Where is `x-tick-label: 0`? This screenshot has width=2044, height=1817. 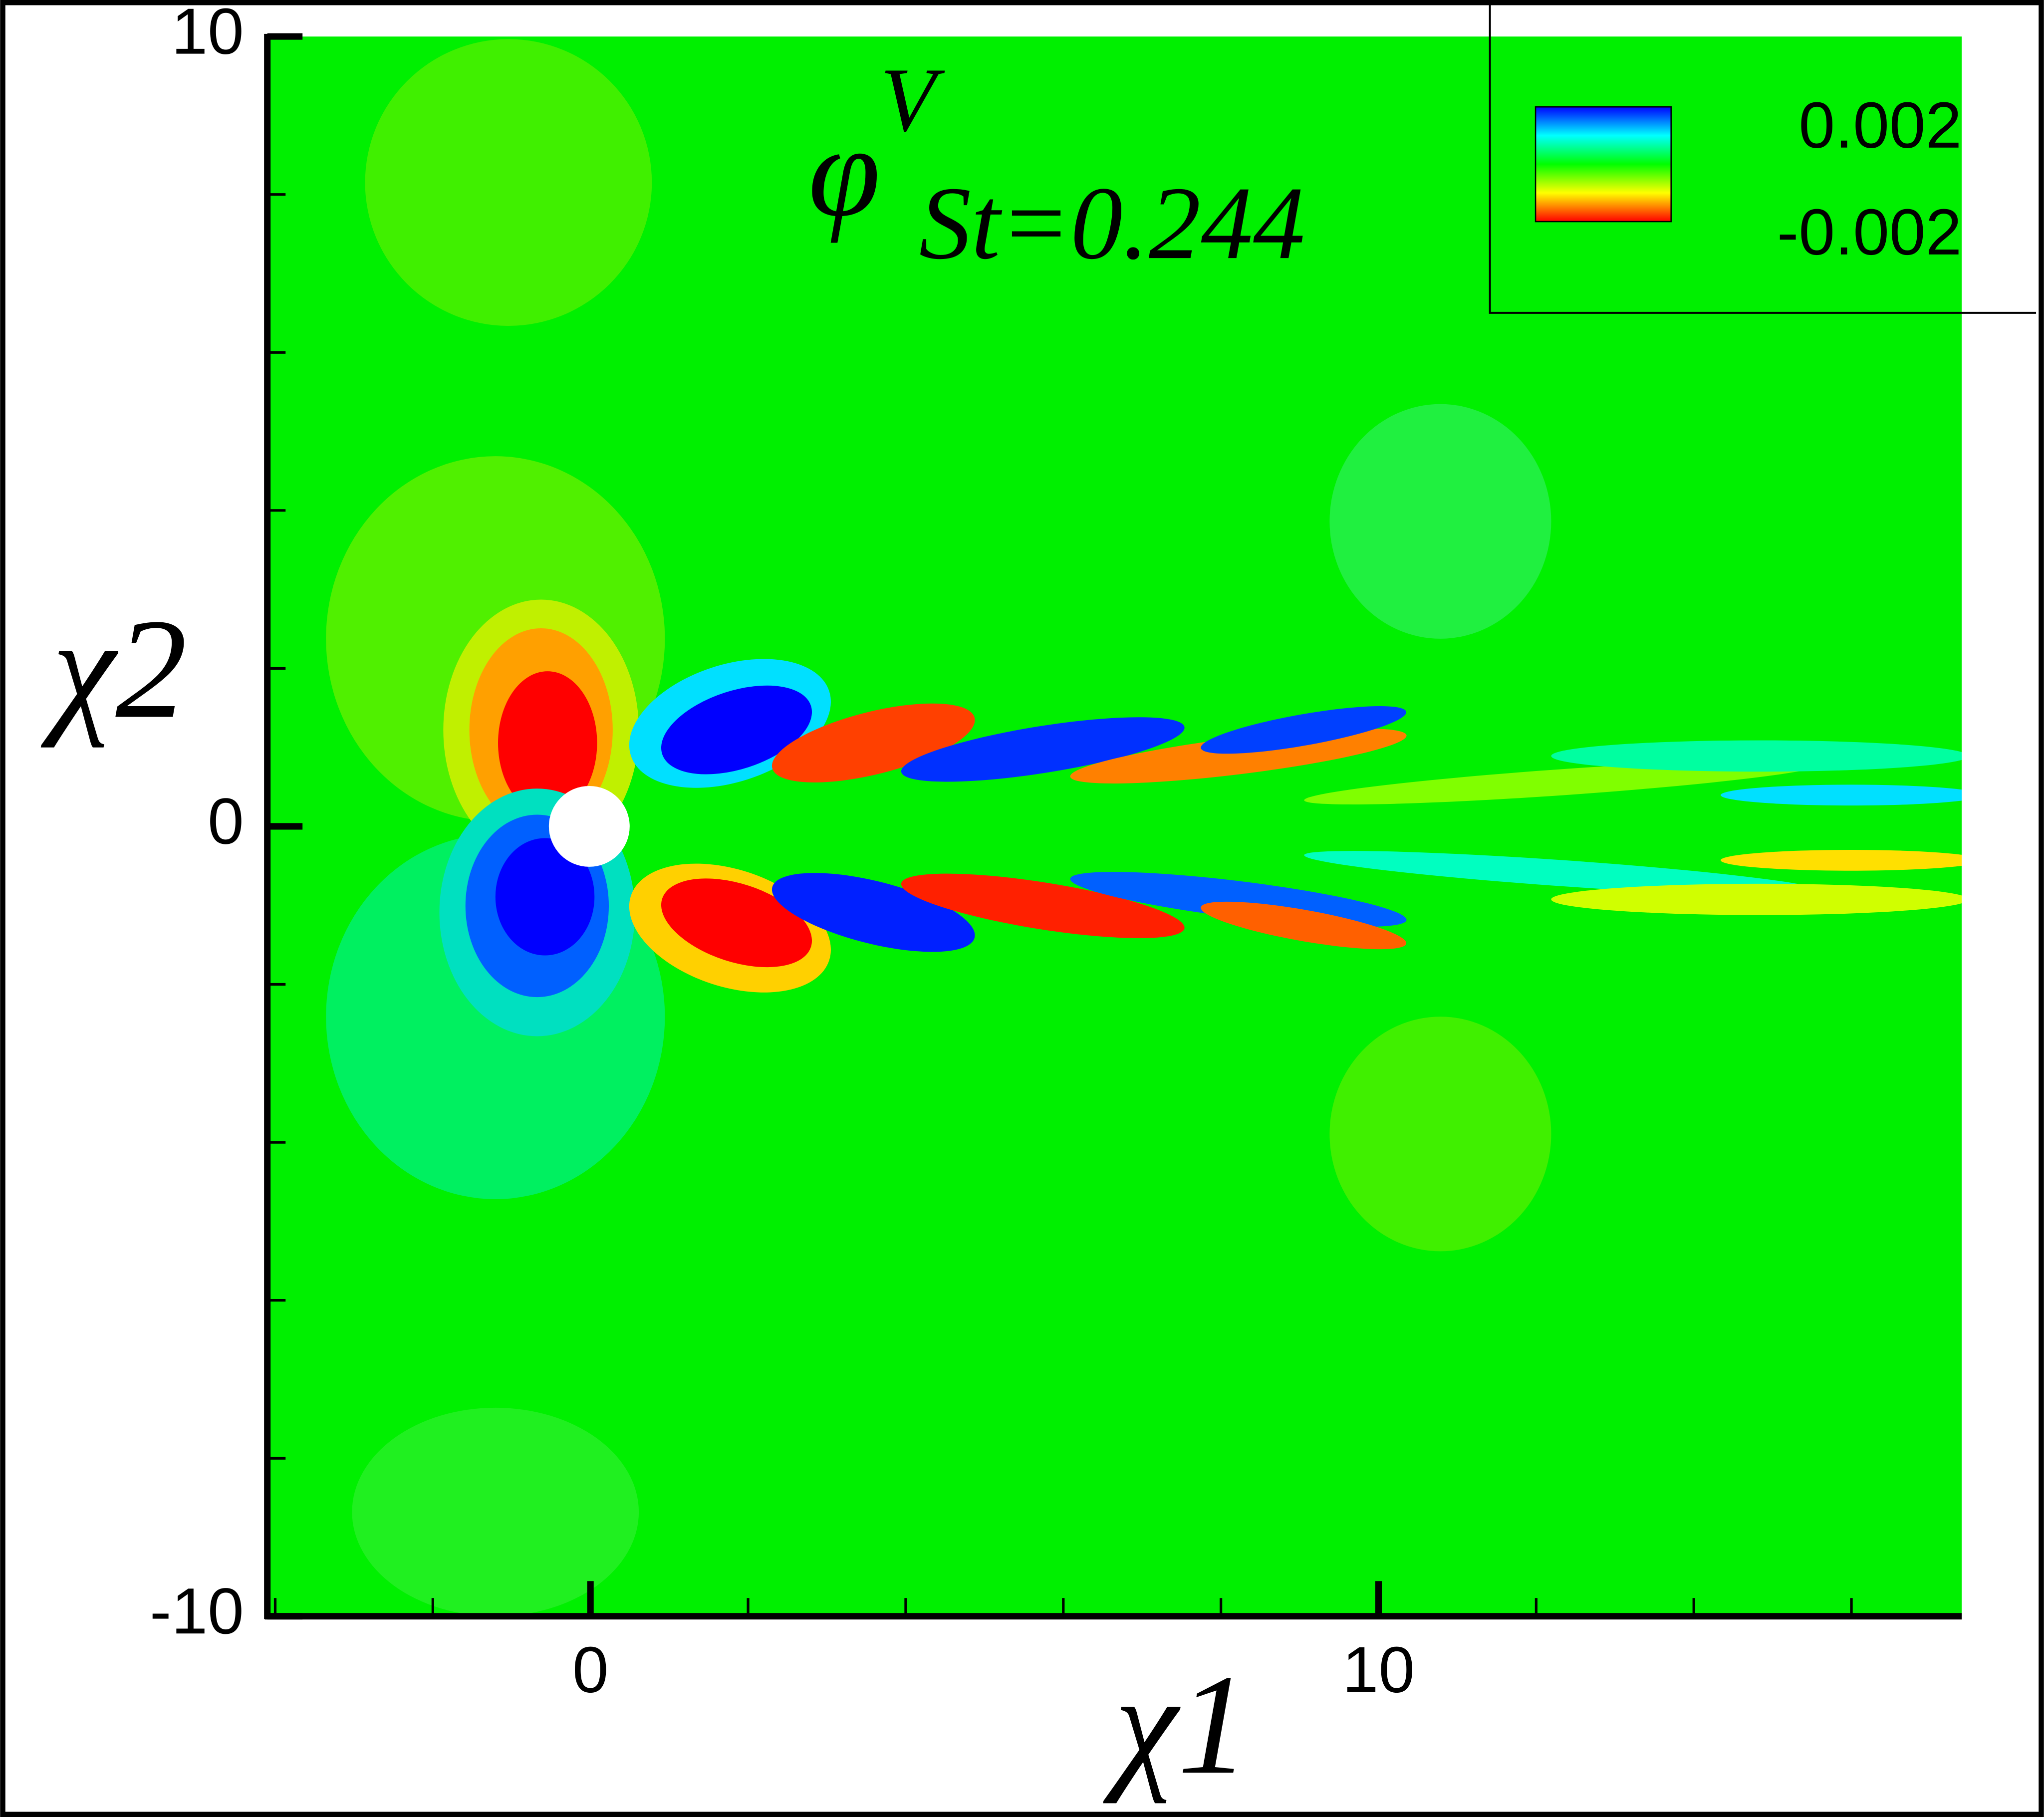
x-tick-label: 0 is located at coordinates (590, 1669).